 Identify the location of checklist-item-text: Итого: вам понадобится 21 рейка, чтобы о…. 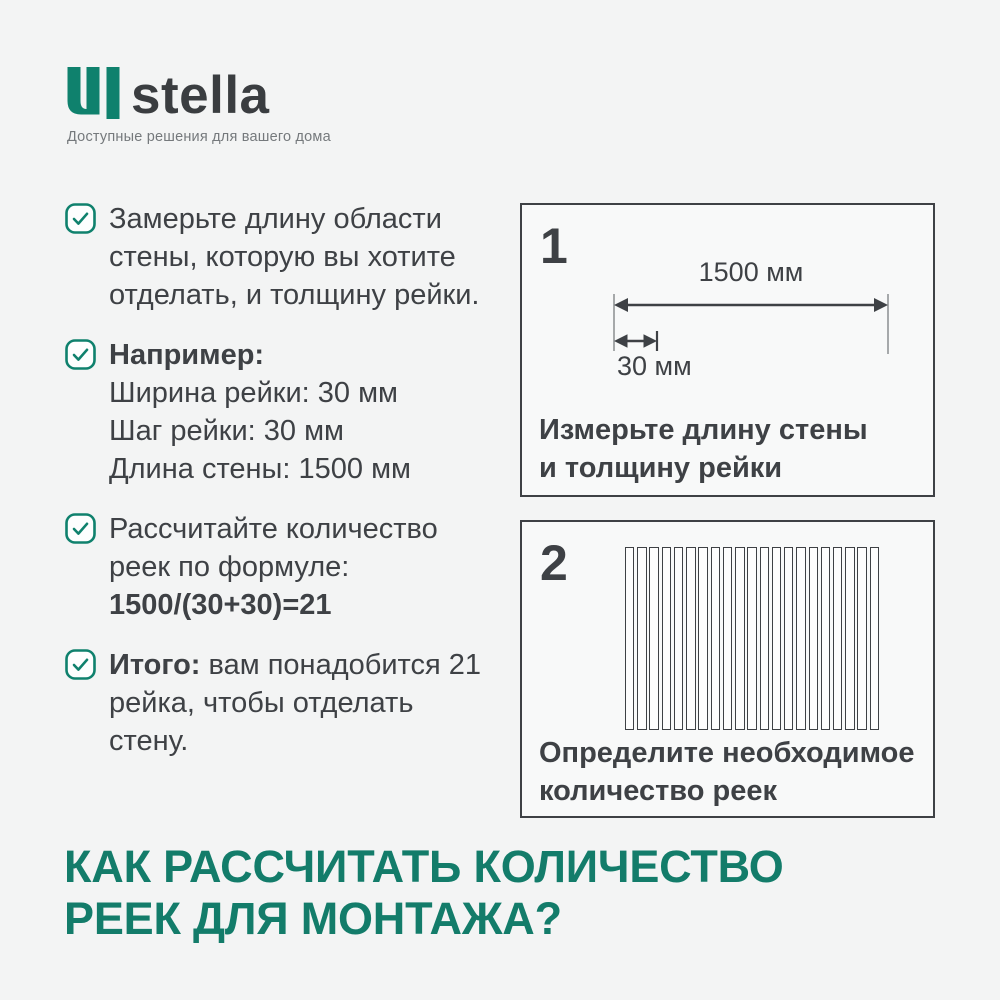
(299, 703).